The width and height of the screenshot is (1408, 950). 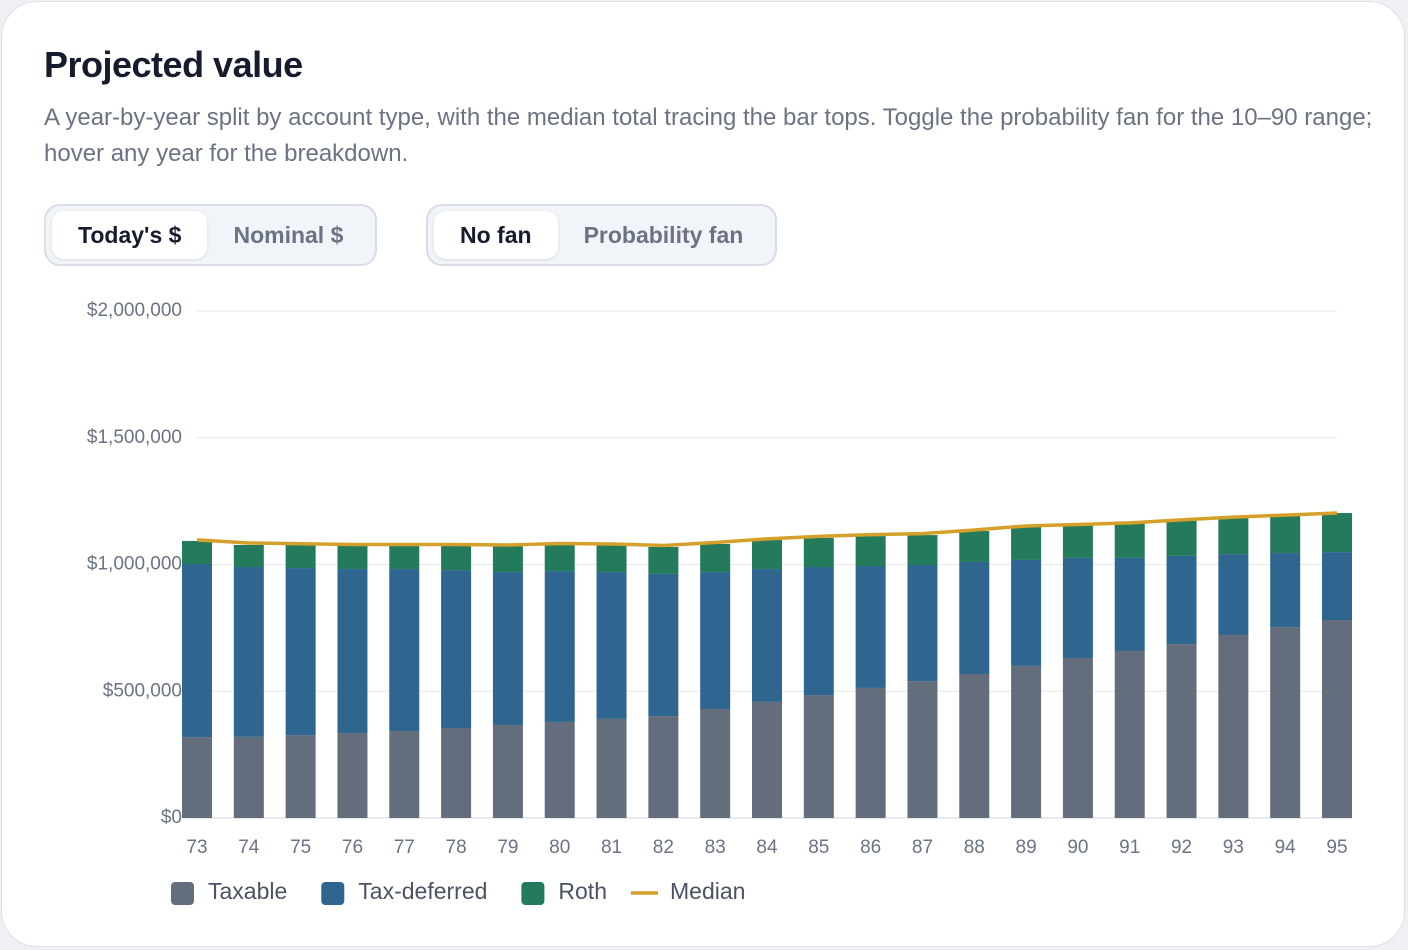 I want to click on toggle-option: No fan, so click(x=496, y=235).